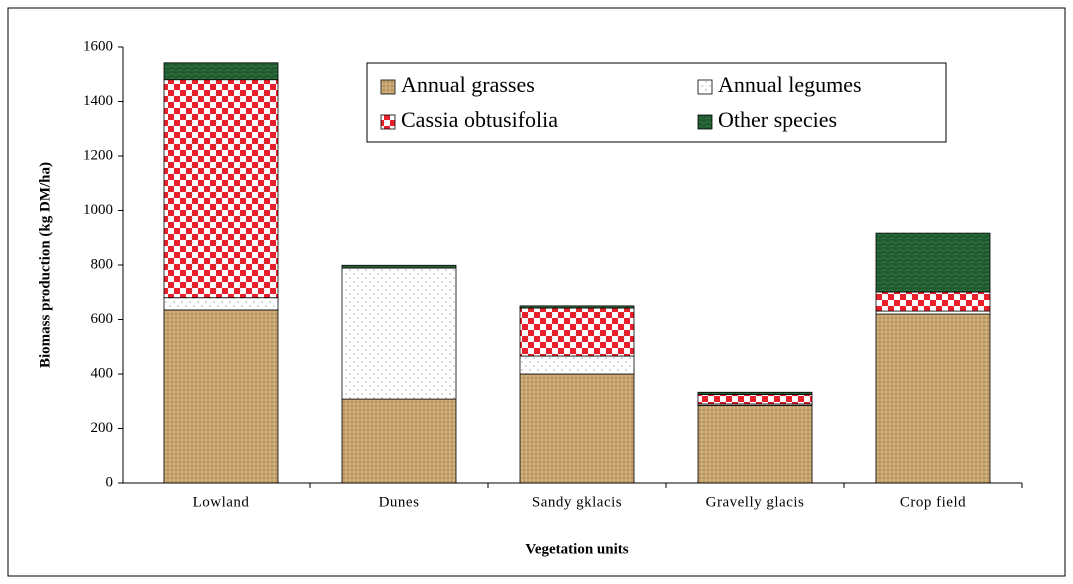  I want to click on y-tick-label: 1000, so click(98, 210).